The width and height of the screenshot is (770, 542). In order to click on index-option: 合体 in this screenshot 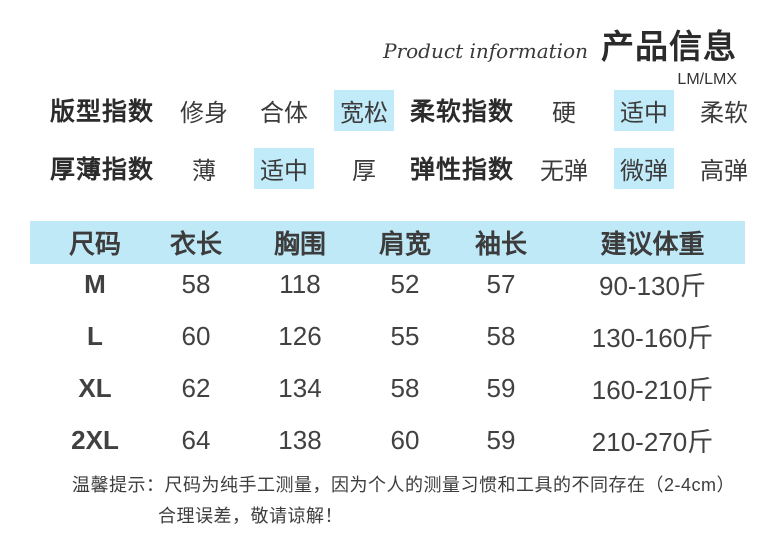, I will do `click(284, 113)`.